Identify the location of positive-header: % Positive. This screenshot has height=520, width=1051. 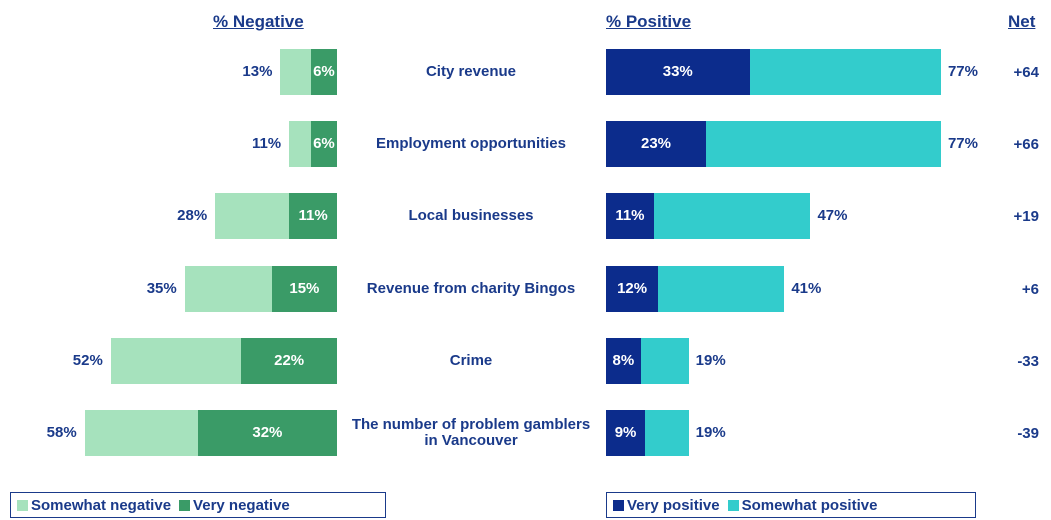
(649, 21).